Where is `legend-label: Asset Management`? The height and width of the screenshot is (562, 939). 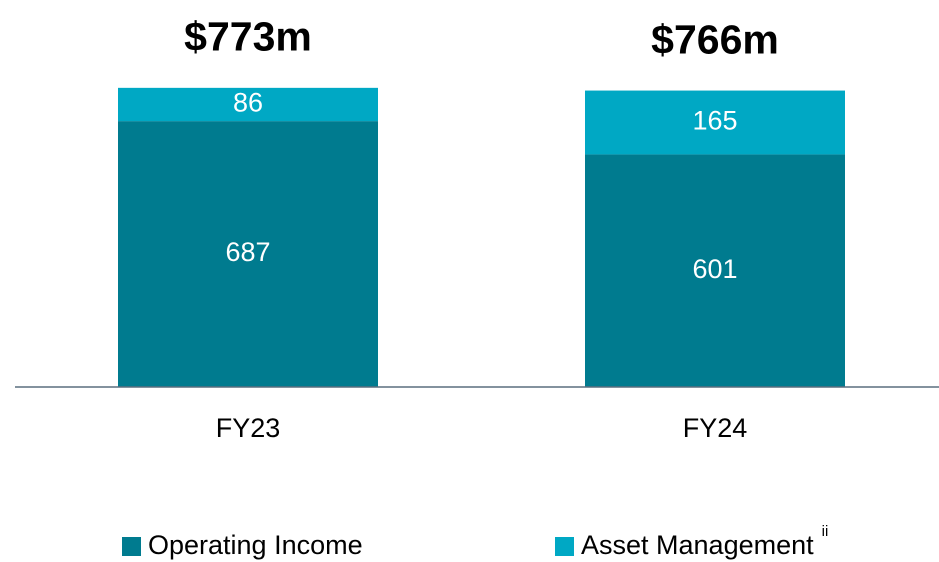
legend-label: Asset Management is located at coordinates (697, 545).